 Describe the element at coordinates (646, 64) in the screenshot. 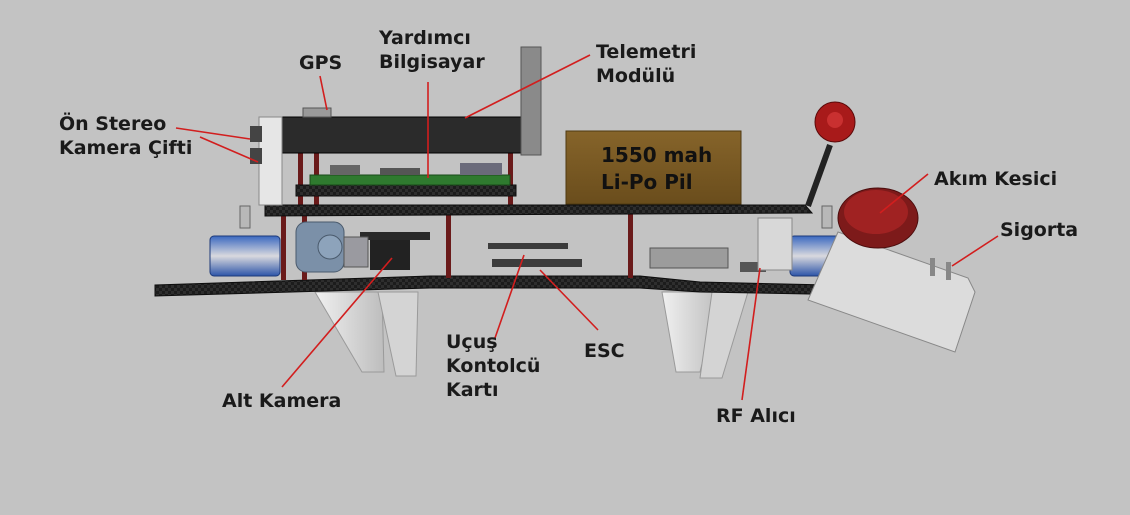

I see `label-telemetri-modulu: Telemetri Modülü` at that location.